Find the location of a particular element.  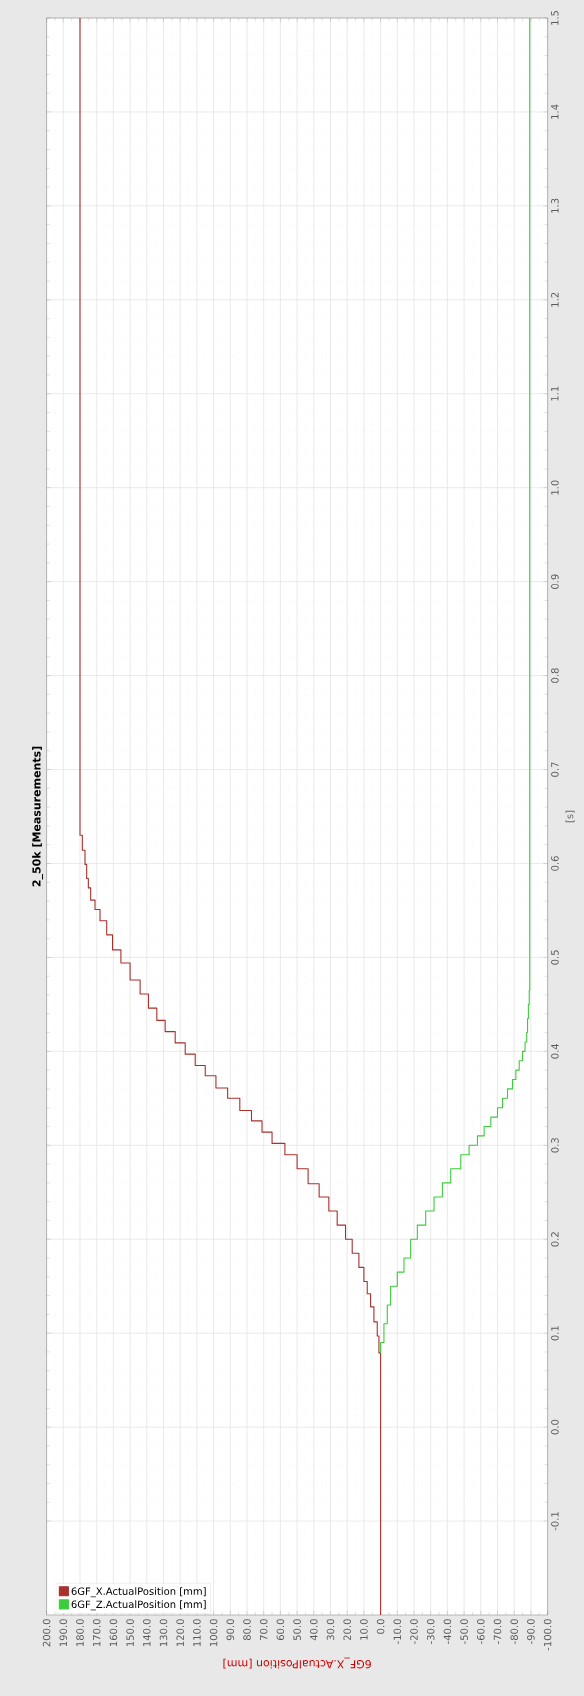

x-tick-label: 100.0 is located at coordinates (213, 1633).